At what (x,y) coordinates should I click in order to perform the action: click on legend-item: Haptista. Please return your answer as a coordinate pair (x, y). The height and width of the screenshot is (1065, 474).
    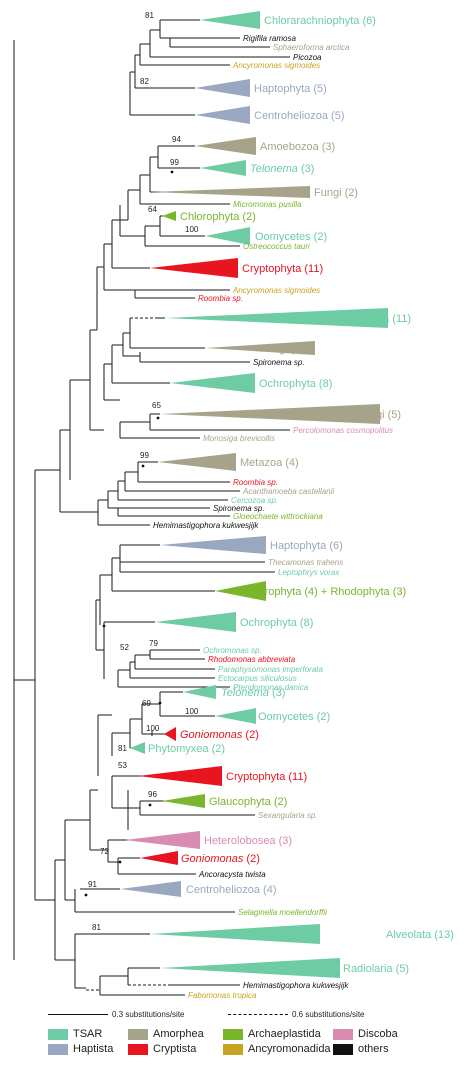
    Looking at the image, I should click on (80, 1049).